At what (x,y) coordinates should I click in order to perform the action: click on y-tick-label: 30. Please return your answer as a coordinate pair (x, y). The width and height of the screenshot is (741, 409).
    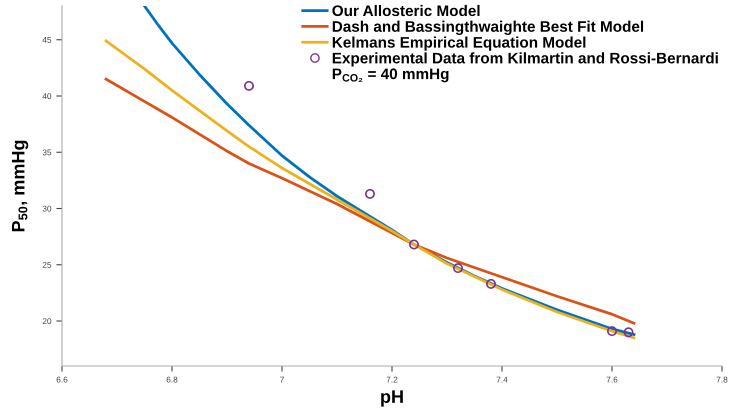
    Looking at the image, I should click on (47, 209).